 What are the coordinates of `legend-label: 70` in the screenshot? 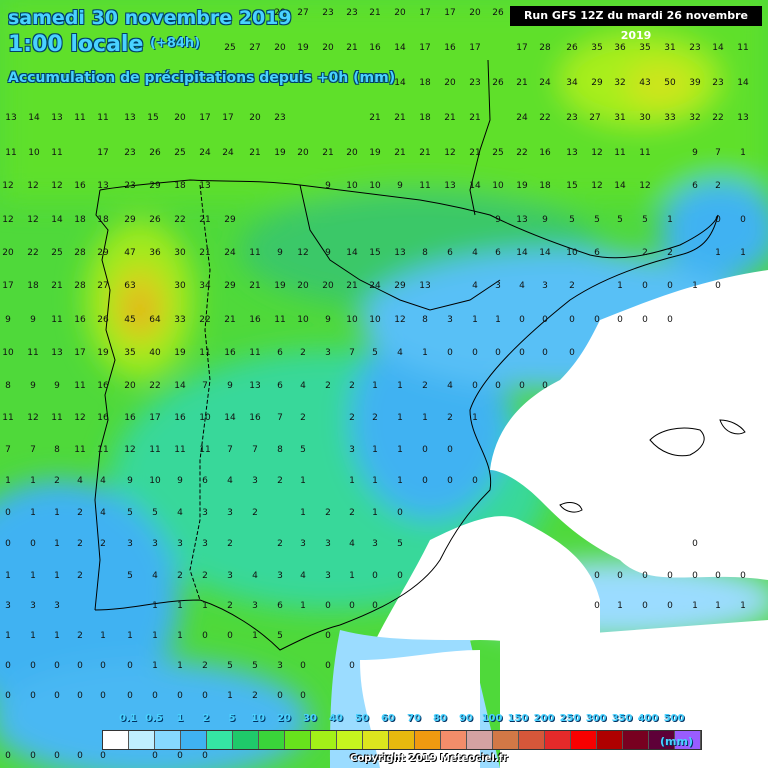 It's located at (414, 718).